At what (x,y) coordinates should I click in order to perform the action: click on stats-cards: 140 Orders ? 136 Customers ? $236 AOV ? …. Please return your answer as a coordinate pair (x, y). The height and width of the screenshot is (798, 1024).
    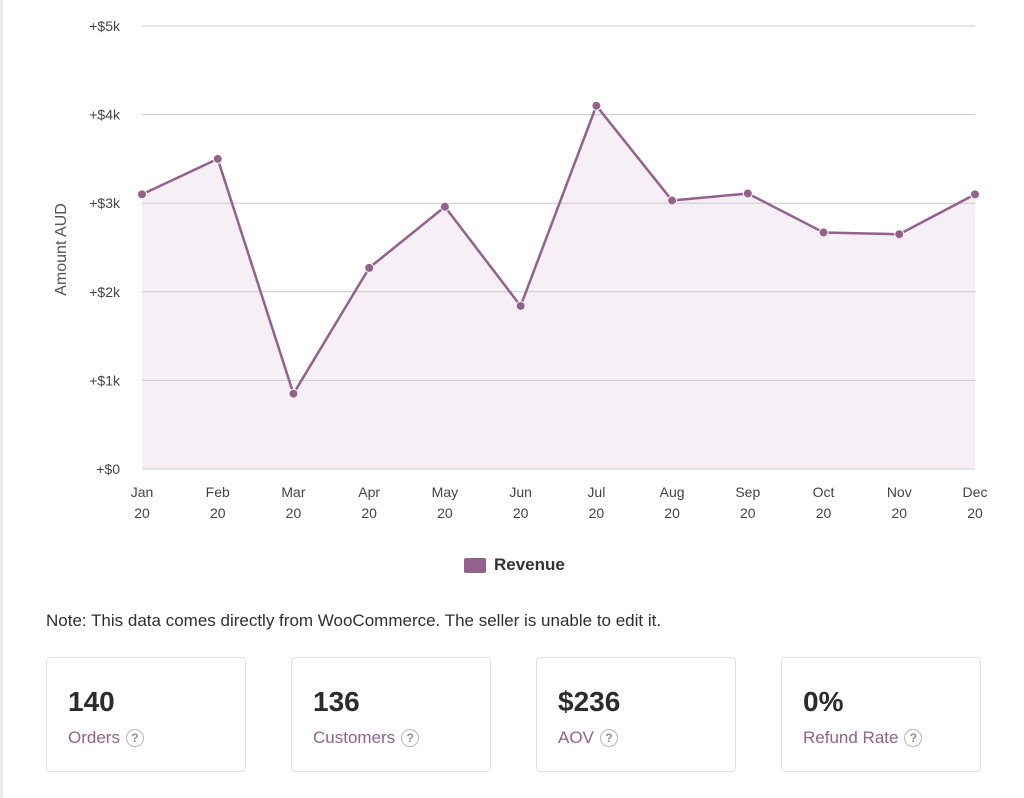
    Looking at the image, I should click on (514, 715).